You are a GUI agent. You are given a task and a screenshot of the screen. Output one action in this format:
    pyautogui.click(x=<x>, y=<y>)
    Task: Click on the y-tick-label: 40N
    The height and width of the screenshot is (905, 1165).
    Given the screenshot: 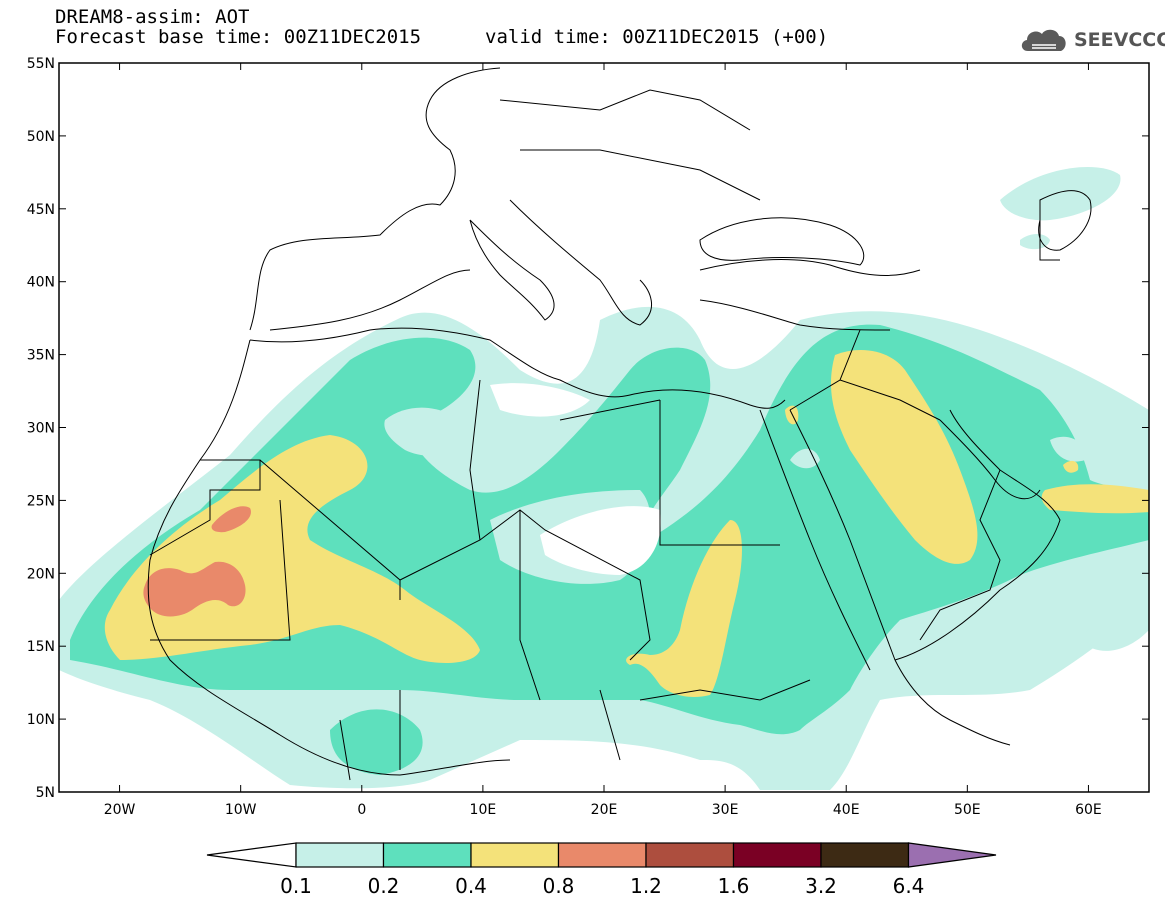 What is the action you would take?
    pyautogui.click(x=41, y=283)
    